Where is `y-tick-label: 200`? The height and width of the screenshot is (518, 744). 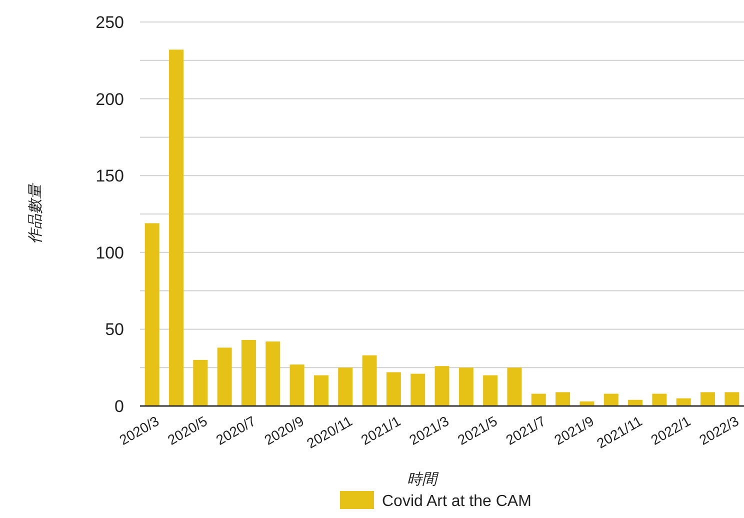 y-tick-label: 200 is located at coordinates (110, 99).